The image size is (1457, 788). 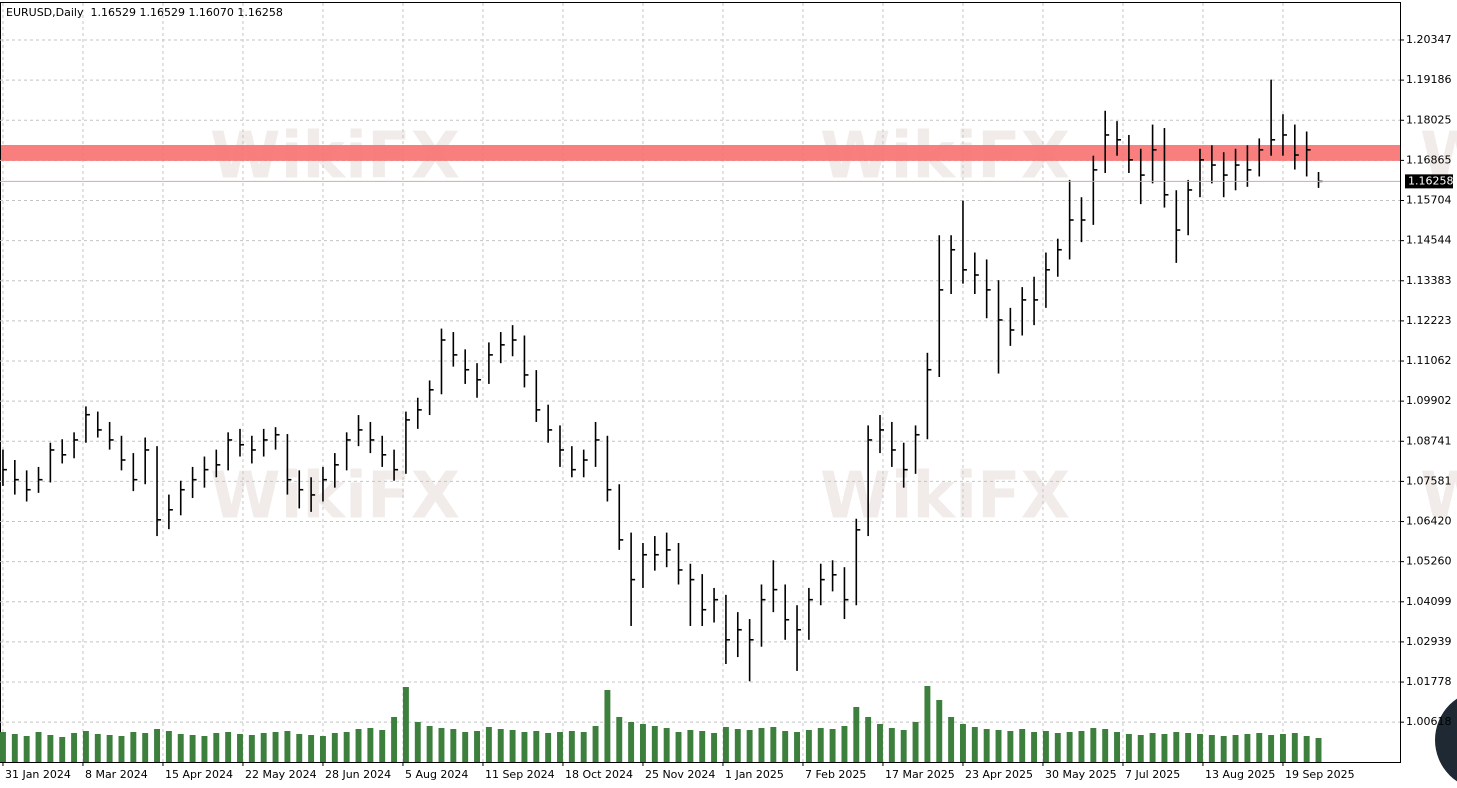 What do you see at coordinates (1429, 39) in the screenshot?
I see `y-tick-label: 1.20347` at bounding box center [1429, 39].